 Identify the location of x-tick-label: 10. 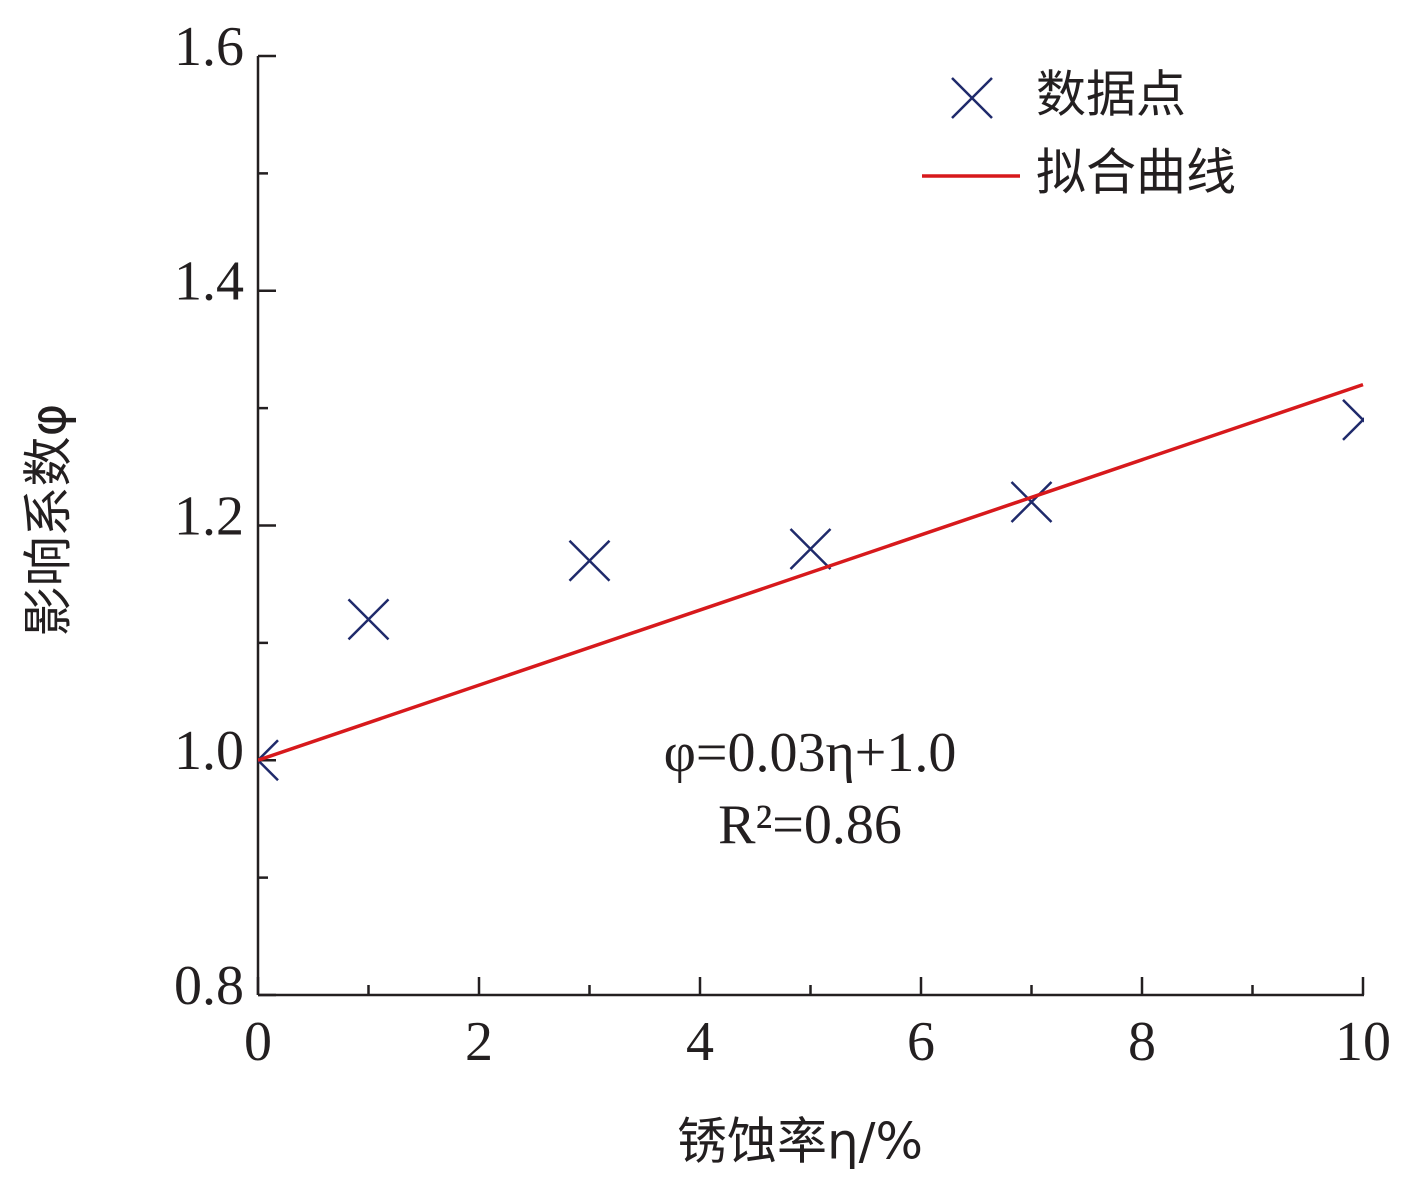
(1363, 1042).